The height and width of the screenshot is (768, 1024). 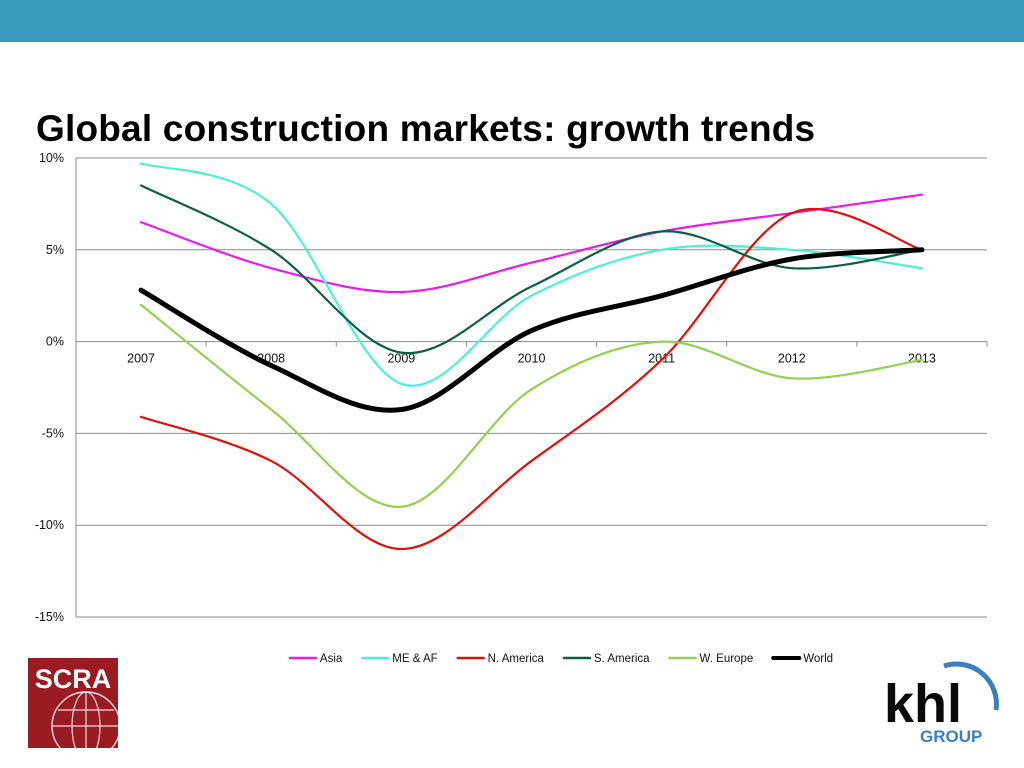 What do you see at coordinates (49, 617) in the screenshot?
I see `y-tick-label: -15%` at bounding box center [49, 617].